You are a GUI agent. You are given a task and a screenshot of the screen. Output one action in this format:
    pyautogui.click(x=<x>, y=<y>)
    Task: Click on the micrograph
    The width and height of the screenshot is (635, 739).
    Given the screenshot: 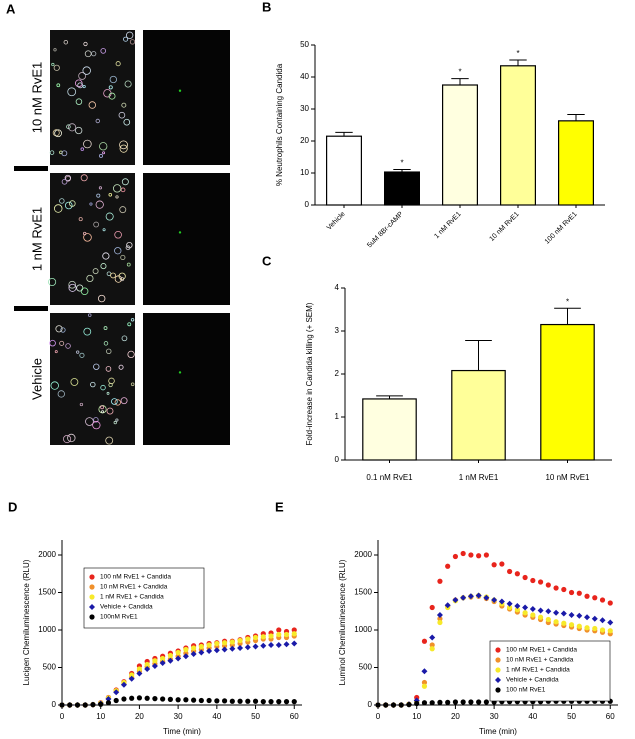 What is the action you would take?
    pyautogui.click(x=92, y=239)
    